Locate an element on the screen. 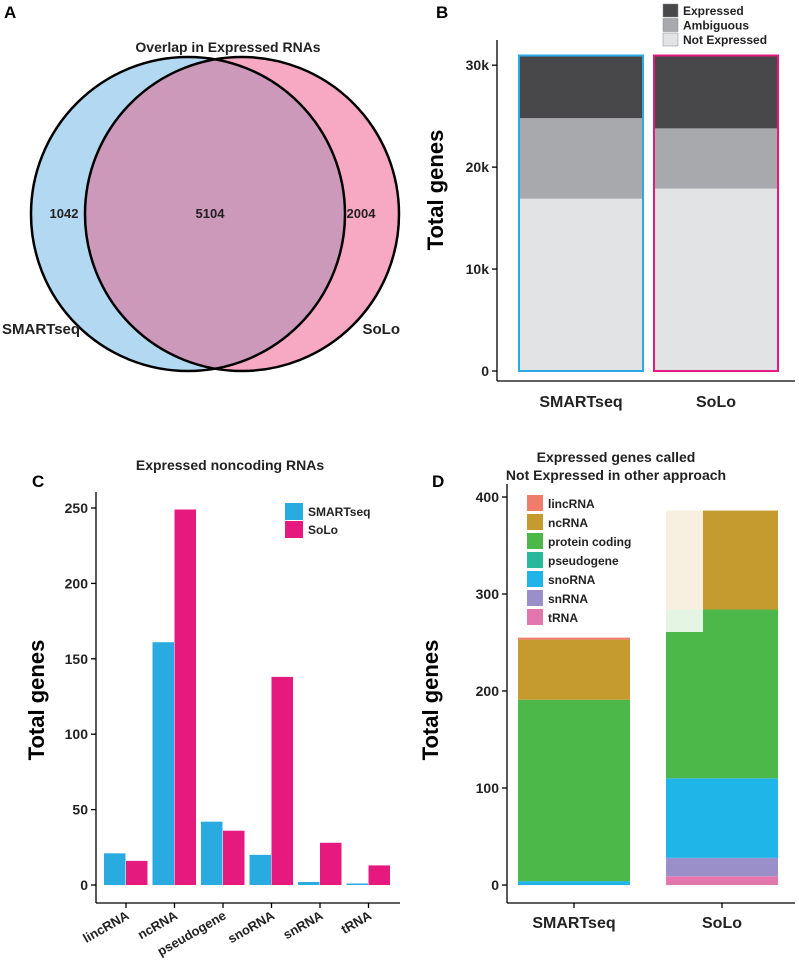 The height and width of the screenshot is (970, 799). bar-smartseq-not-expressed is located at coordinates (581, 284).